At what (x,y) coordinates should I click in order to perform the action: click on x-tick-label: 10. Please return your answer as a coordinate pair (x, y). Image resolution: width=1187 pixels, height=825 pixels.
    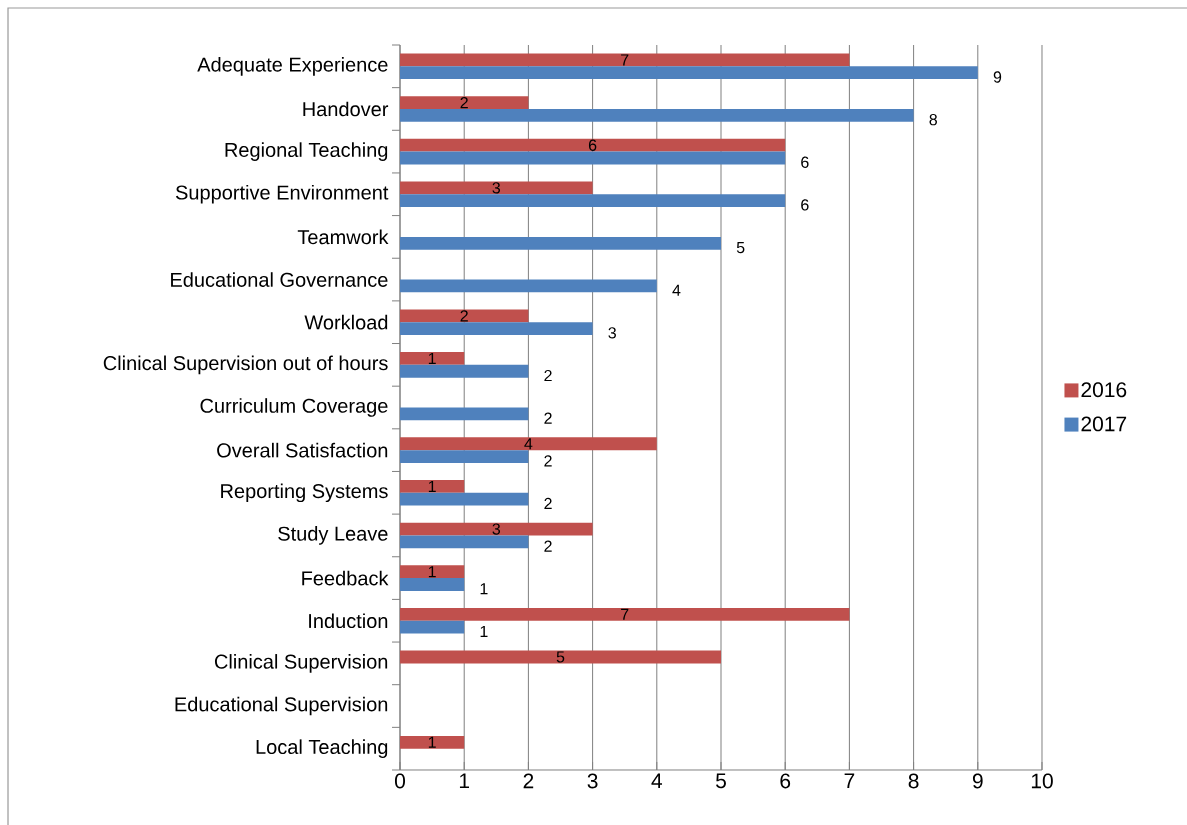
    Looking at the image, I should click on (1042, 781).